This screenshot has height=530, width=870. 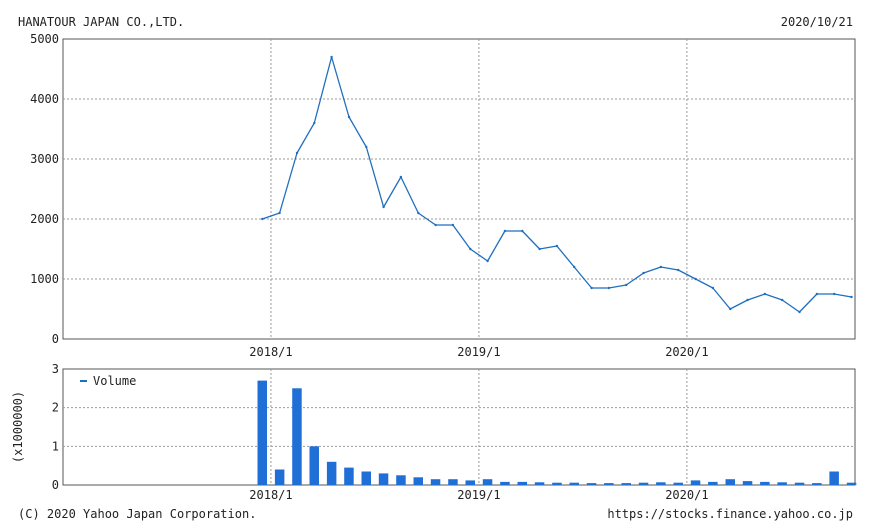 I want to click on price-y-axis: 0 1000 2000 3000 4000 5000, so click(x=44, y=189).